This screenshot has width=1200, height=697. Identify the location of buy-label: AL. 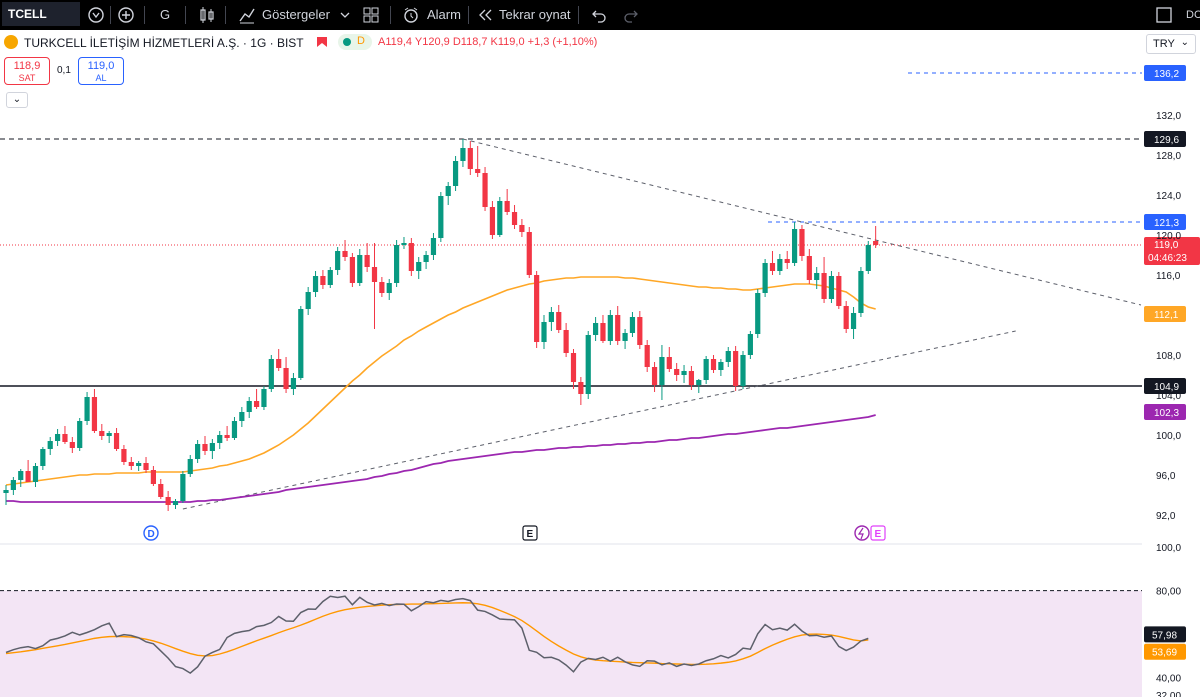
(101, 78).